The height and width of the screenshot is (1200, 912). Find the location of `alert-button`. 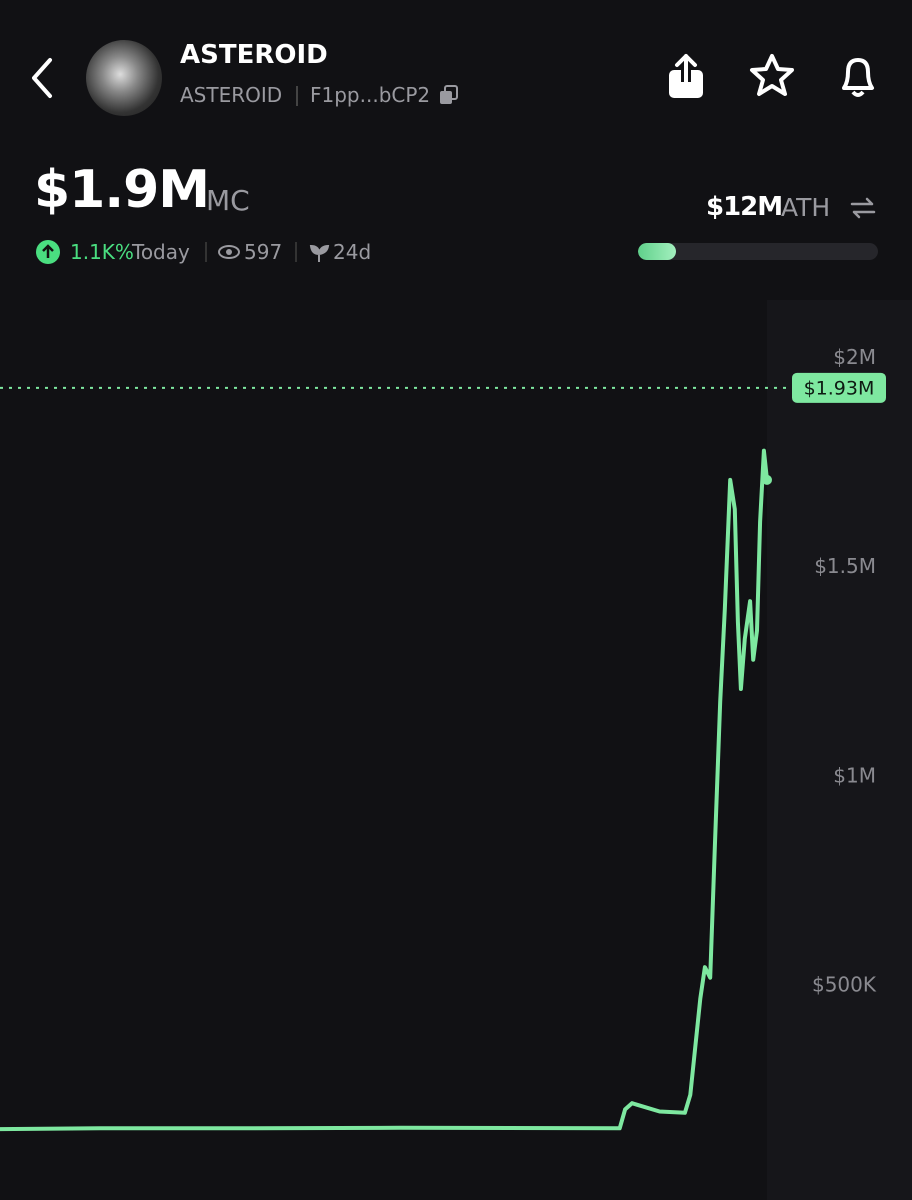

alert-button is located at coordinates (858, 76).